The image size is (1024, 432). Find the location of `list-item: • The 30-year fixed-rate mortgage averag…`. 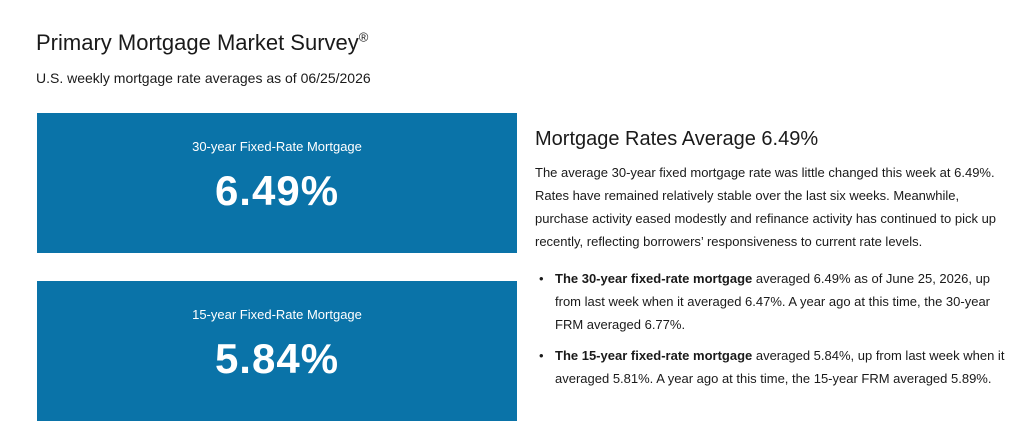

list-item: • The 30-year fixed-rate mortgage averag… is located at coordinates (772, 301).